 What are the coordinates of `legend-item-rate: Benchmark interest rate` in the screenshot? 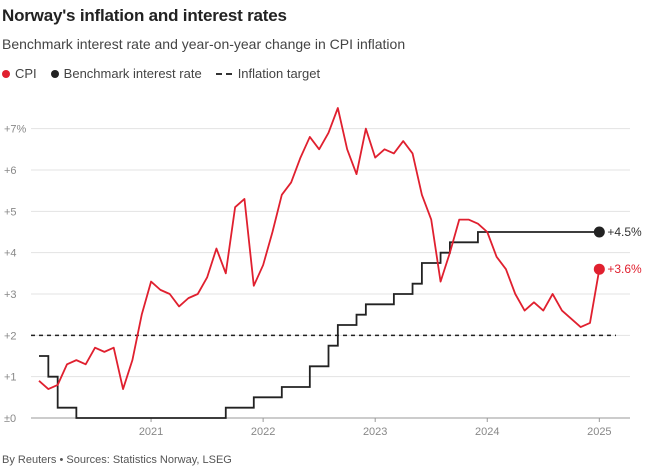 It's located at (126, 73).